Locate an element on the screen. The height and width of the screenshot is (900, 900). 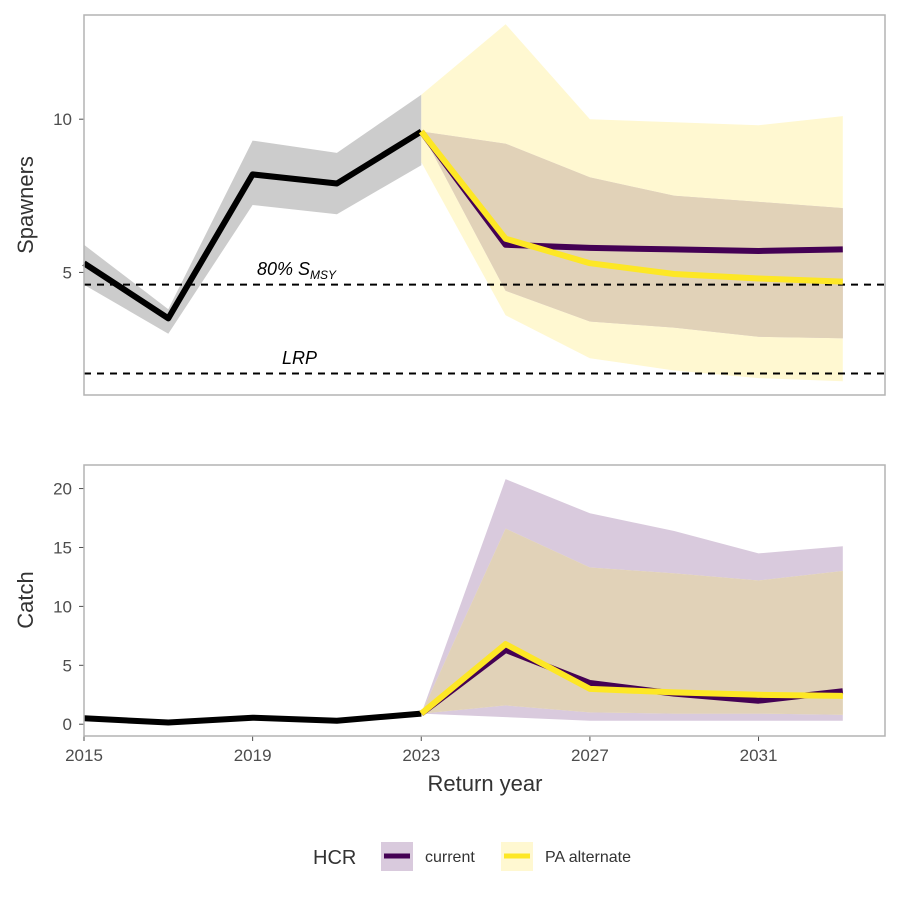
catch-band-overlap is located at coordinates (632, 621).